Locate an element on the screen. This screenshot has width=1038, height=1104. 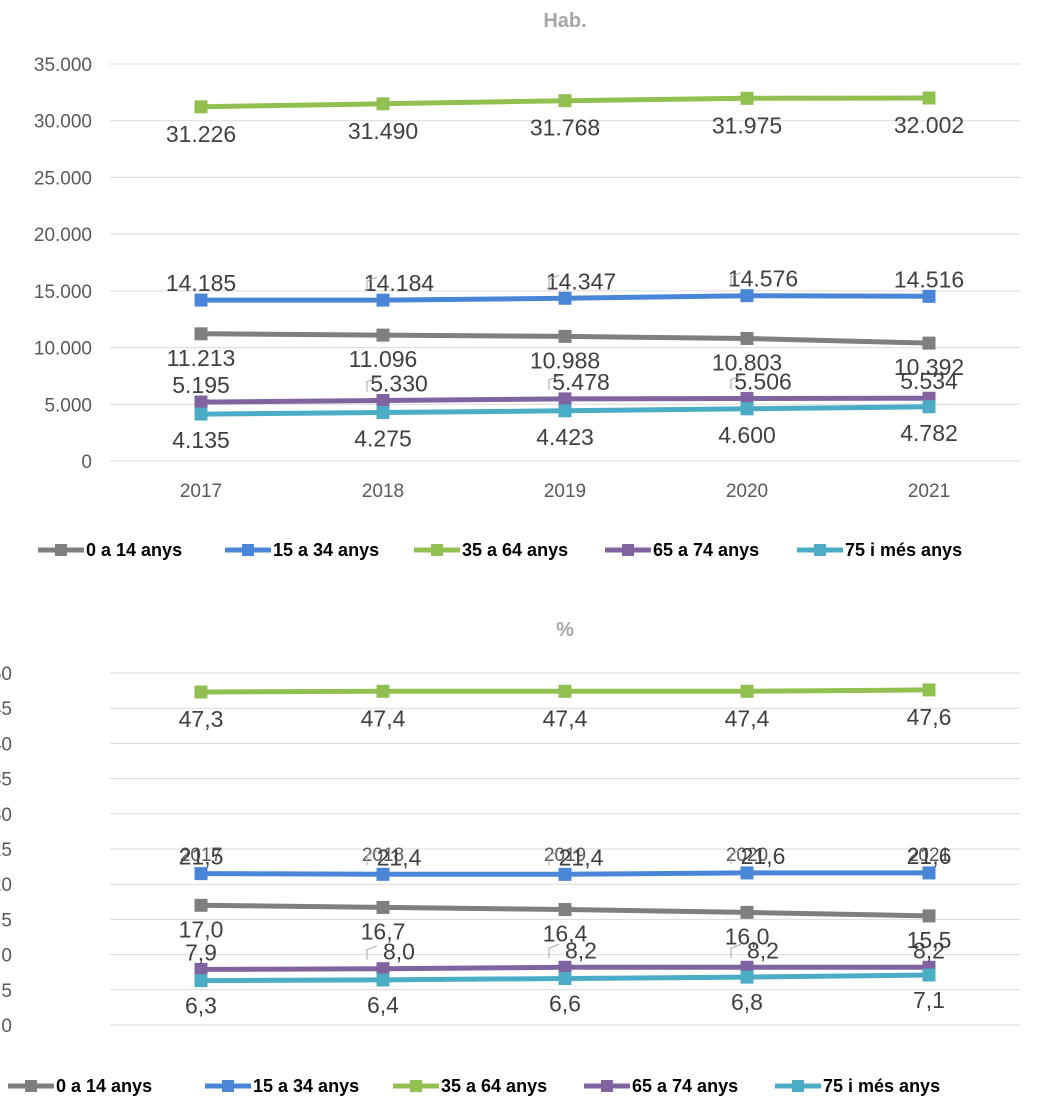
legend-label: 0 a 14 anys is located at coordinates (134, 550).